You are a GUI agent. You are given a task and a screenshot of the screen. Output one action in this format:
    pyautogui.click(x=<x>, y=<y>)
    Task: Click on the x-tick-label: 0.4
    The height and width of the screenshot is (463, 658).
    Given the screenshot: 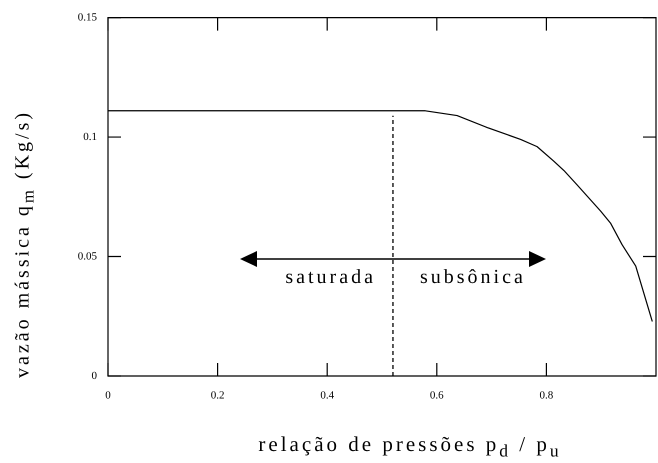 What is the action you would take?
    pyautogui.click(x=327, y=395)
    